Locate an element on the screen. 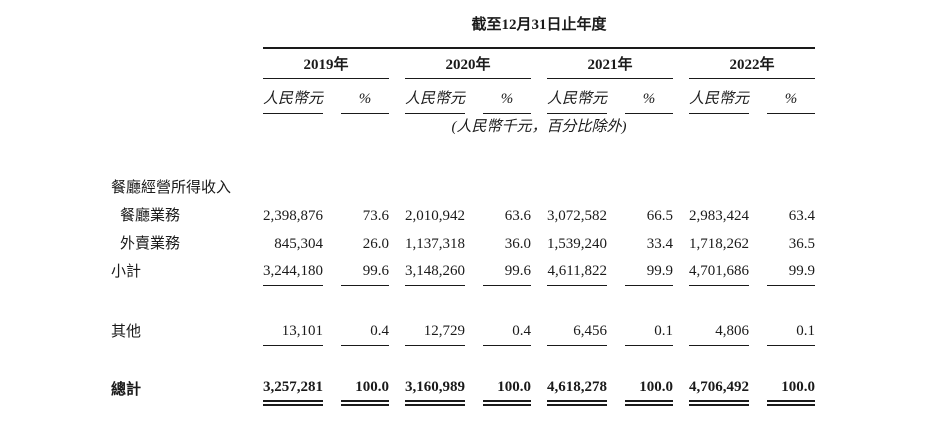 Image resolution: width=932 pixels, height=428 pixels. amount-cell: 4,701,686 is located at coordinates (719, 271).